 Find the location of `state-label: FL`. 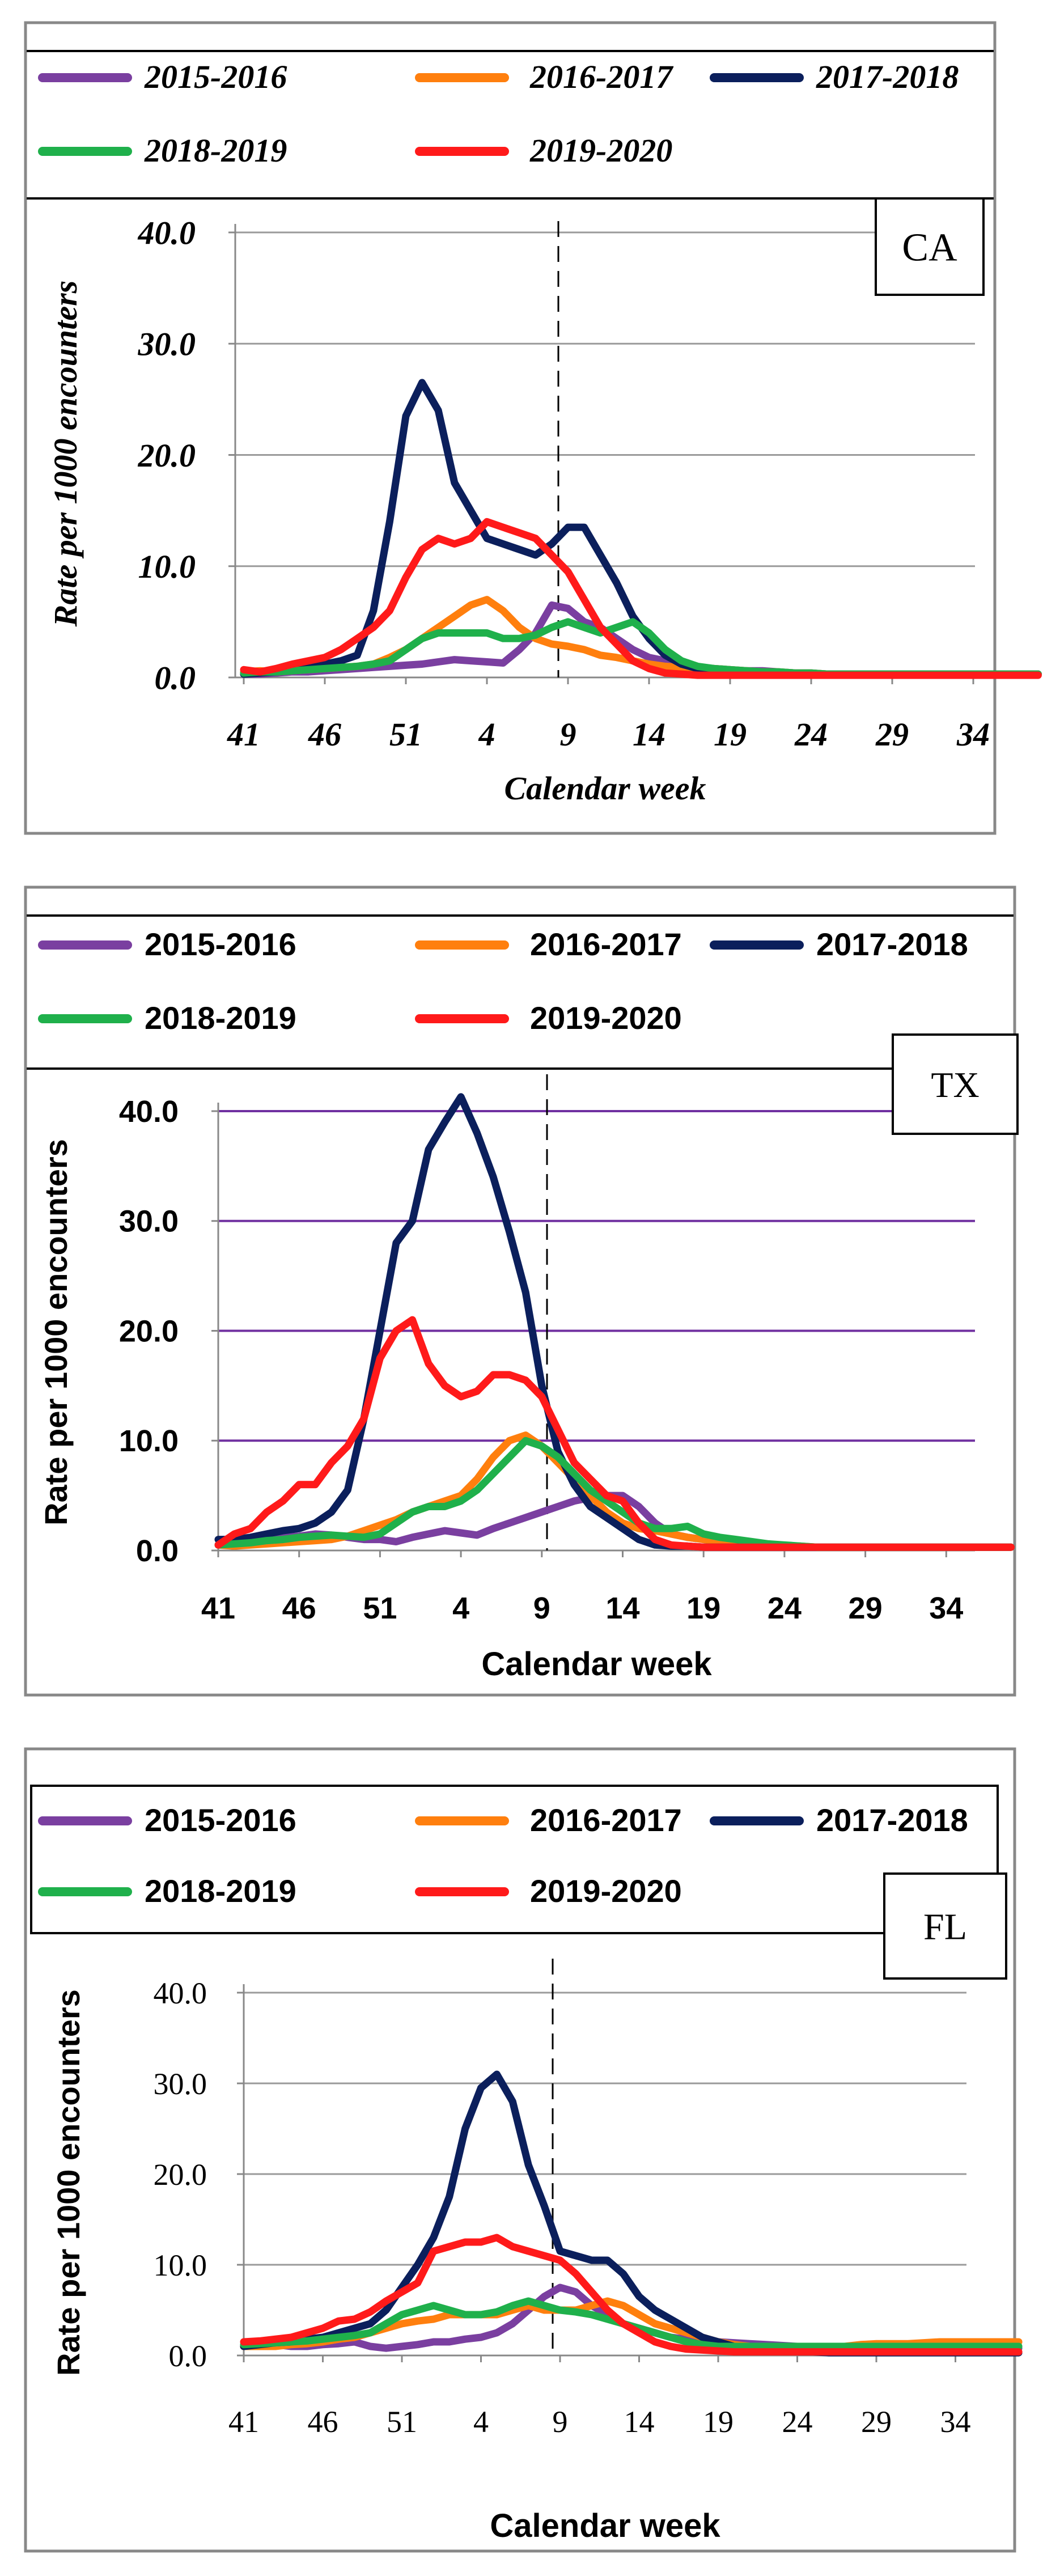

state-label: FL is located at coordinates (945, 1927).